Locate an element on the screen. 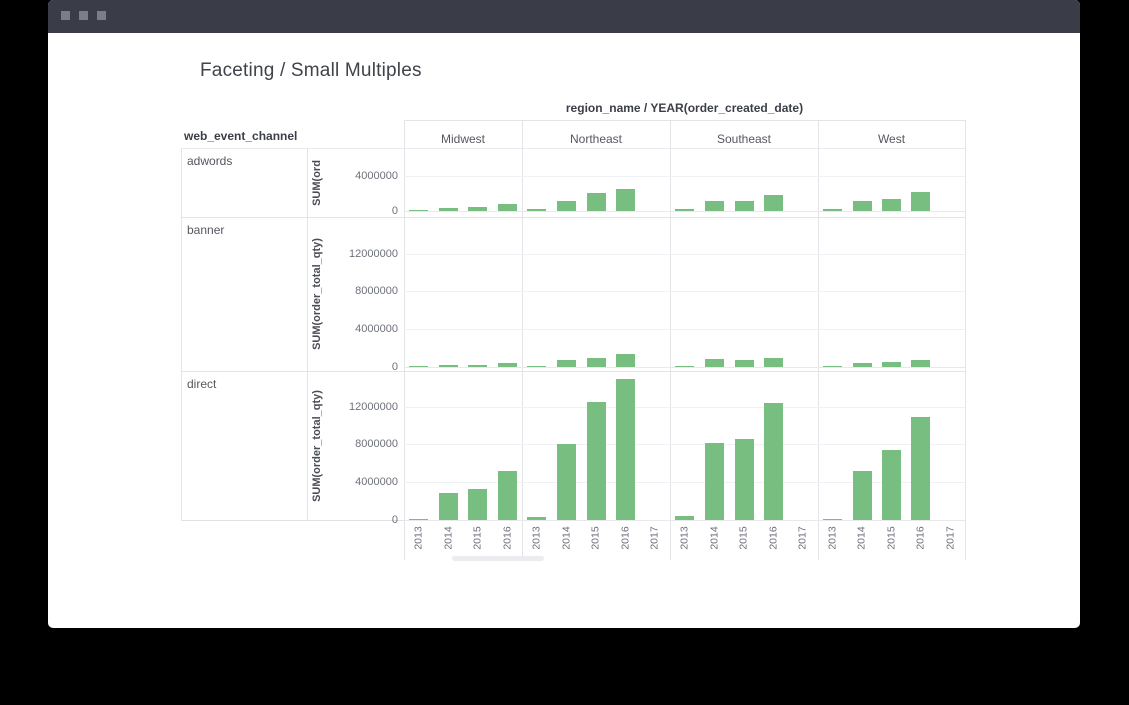 The image size is (1129, 705). y-axis-tick-label: 8000000 is located at coordinates (376, 291).